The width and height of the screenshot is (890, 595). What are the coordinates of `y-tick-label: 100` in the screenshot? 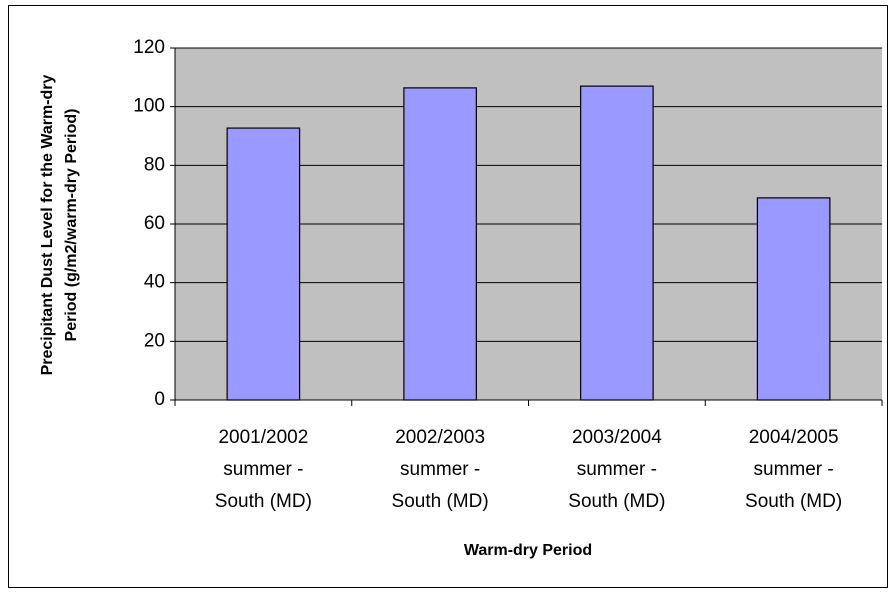 It's located at (149, 106).